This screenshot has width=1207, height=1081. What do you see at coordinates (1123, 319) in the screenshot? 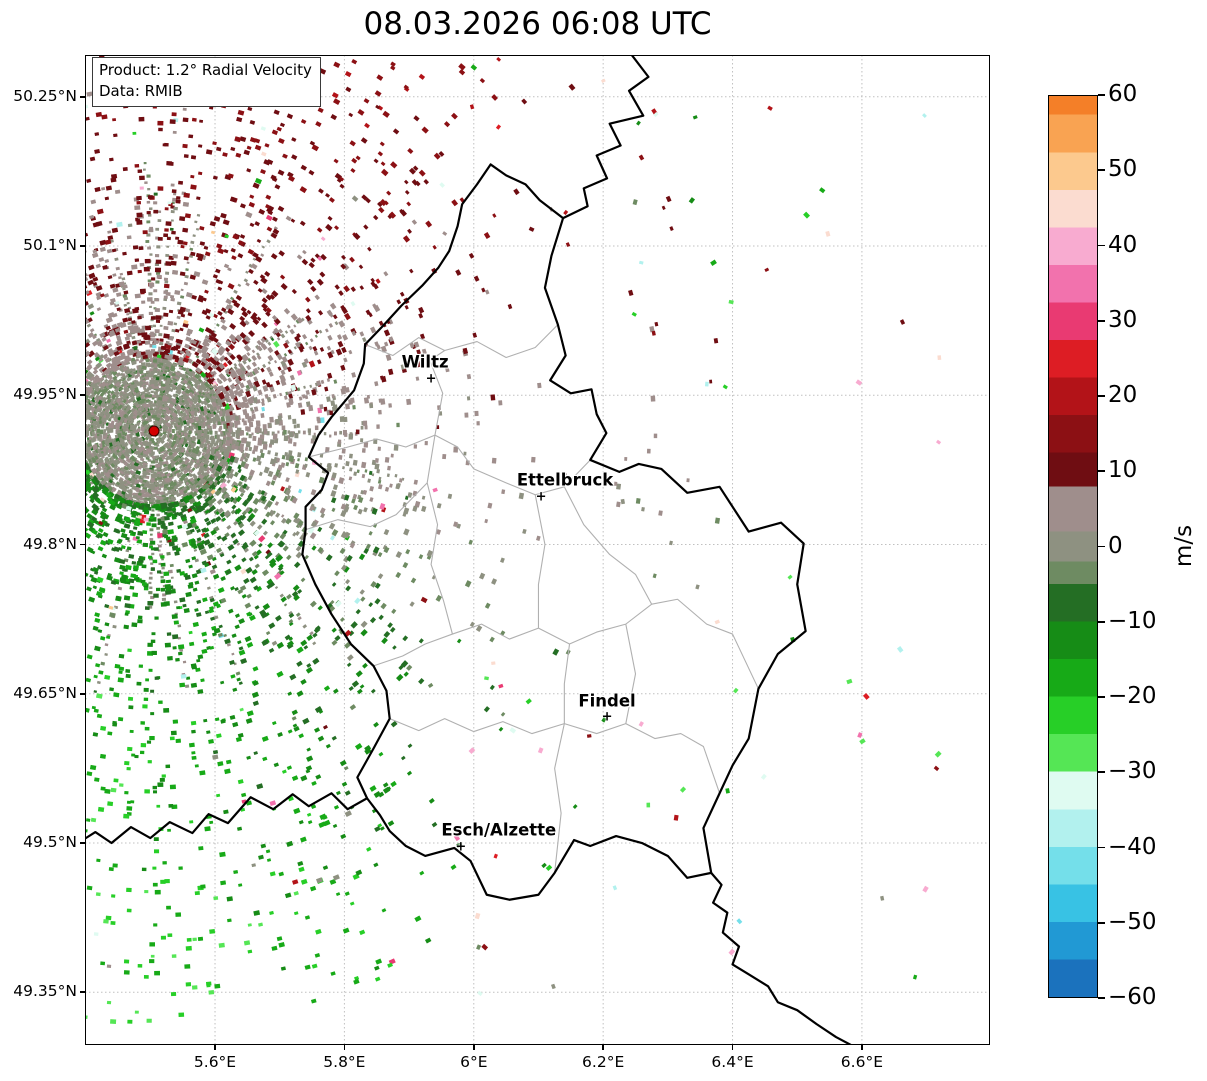
I see `colorbar-tick-label: 30` at bounding box center [1123, 319].